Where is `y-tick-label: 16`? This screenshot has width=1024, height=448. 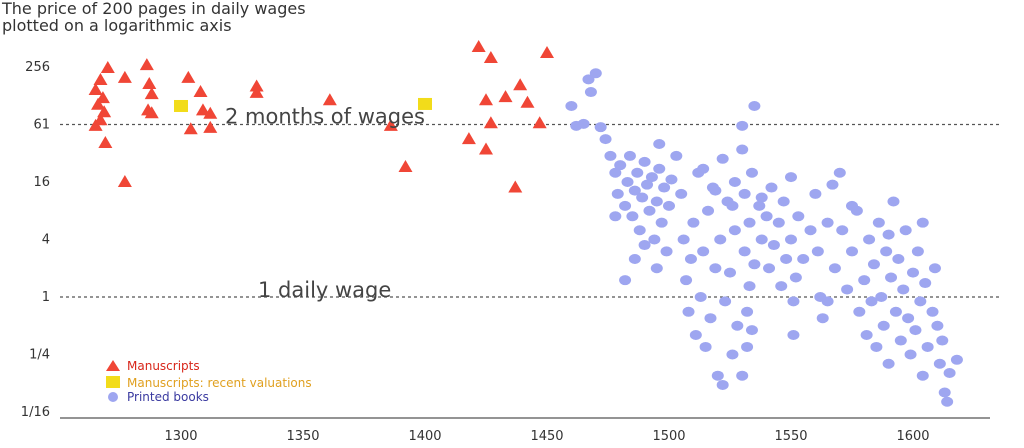
y-tick-label: 16 is located at coordinates (41, 182).